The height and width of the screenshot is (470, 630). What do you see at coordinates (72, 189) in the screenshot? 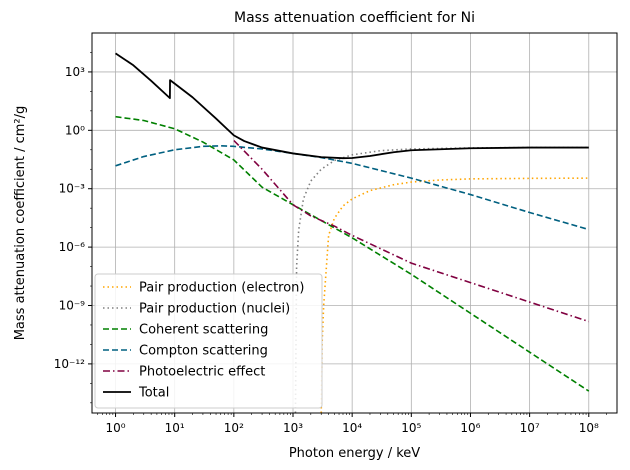
I see `y-tick-label: 10⁻³` at bounding box center [72, 189].